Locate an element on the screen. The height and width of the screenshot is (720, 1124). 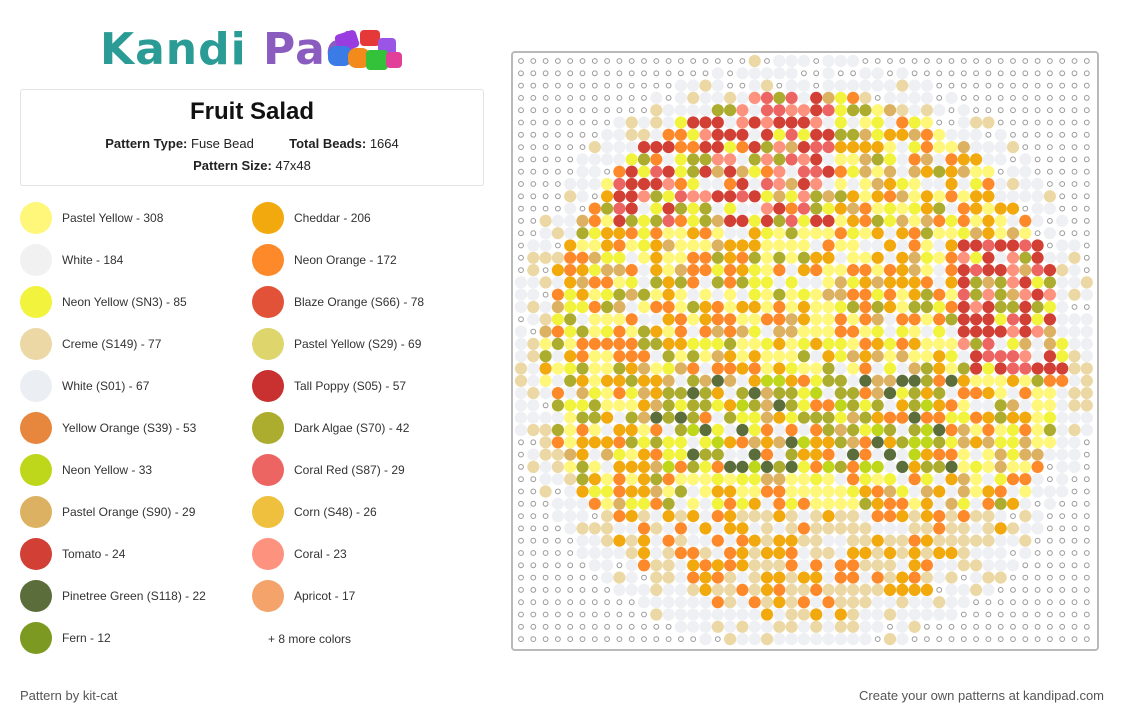
more-colors-link: + 8 more colors is located at coordinates (310, 639).